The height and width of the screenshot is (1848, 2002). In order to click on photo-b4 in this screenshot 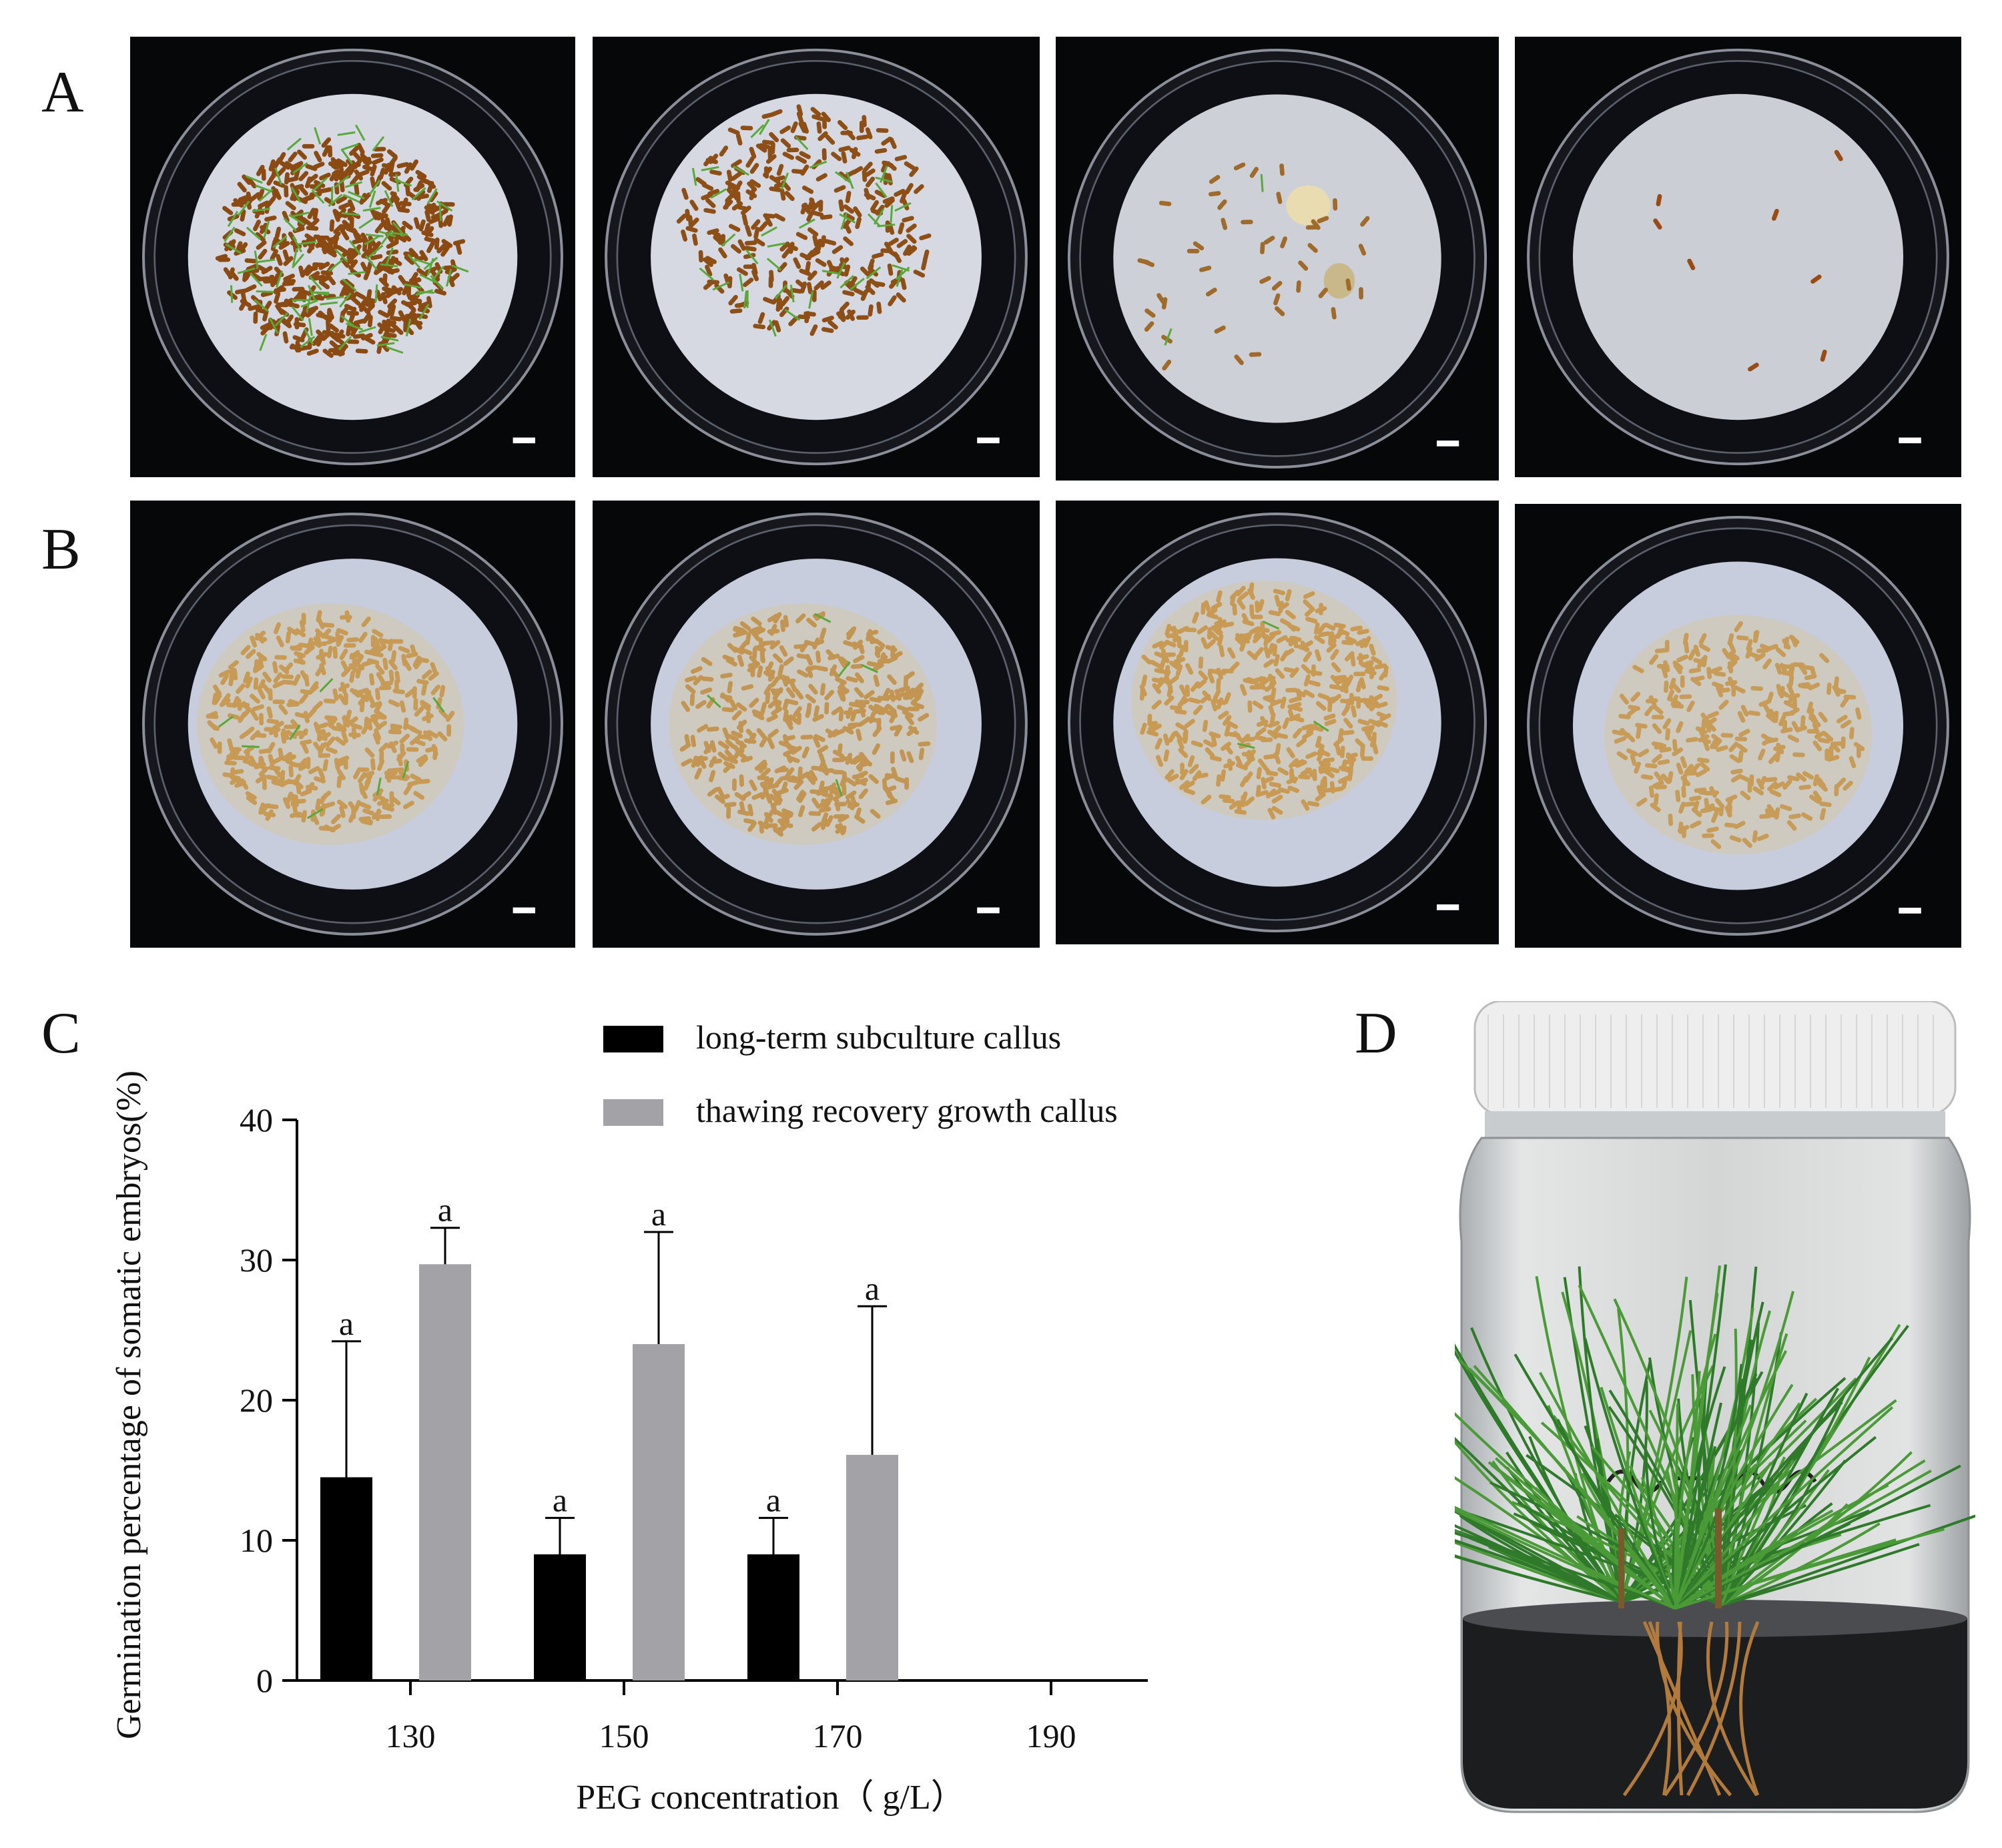, I will do `click(1738, 726)`.